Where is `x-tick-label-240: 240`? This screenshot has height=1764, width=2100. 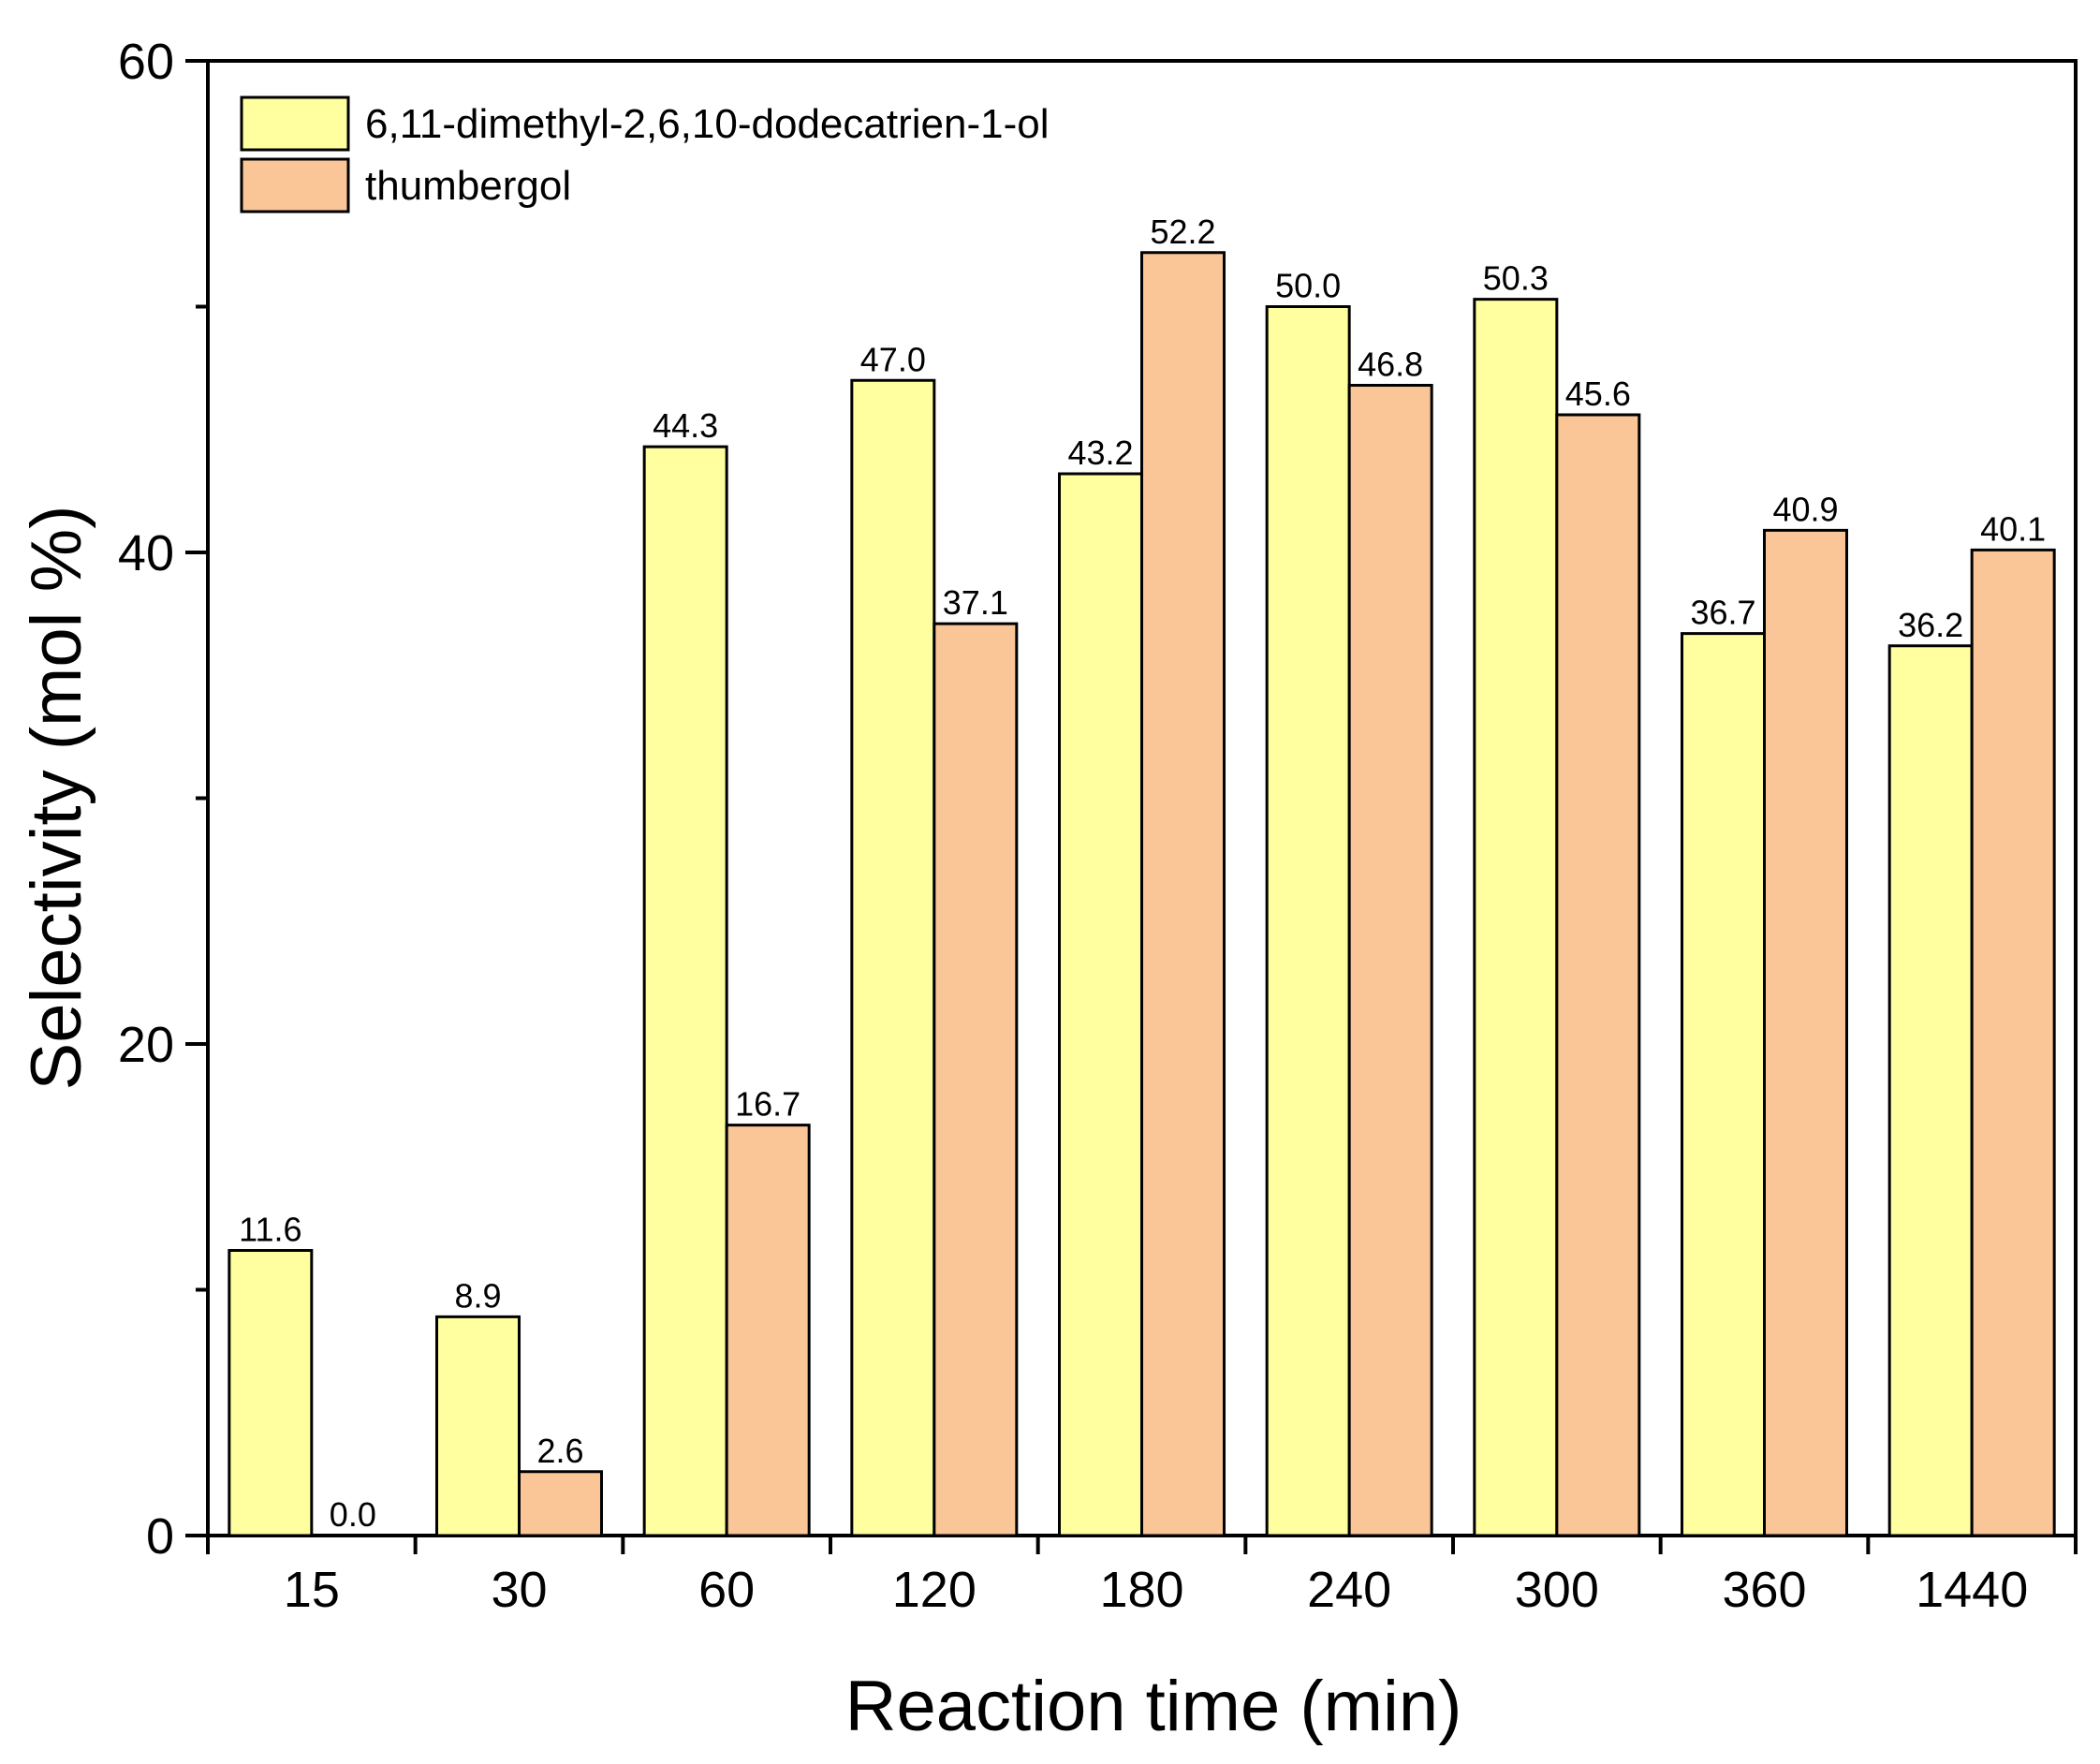 x-tick-label-240: 240 is located at coordinates (1349, 1590).